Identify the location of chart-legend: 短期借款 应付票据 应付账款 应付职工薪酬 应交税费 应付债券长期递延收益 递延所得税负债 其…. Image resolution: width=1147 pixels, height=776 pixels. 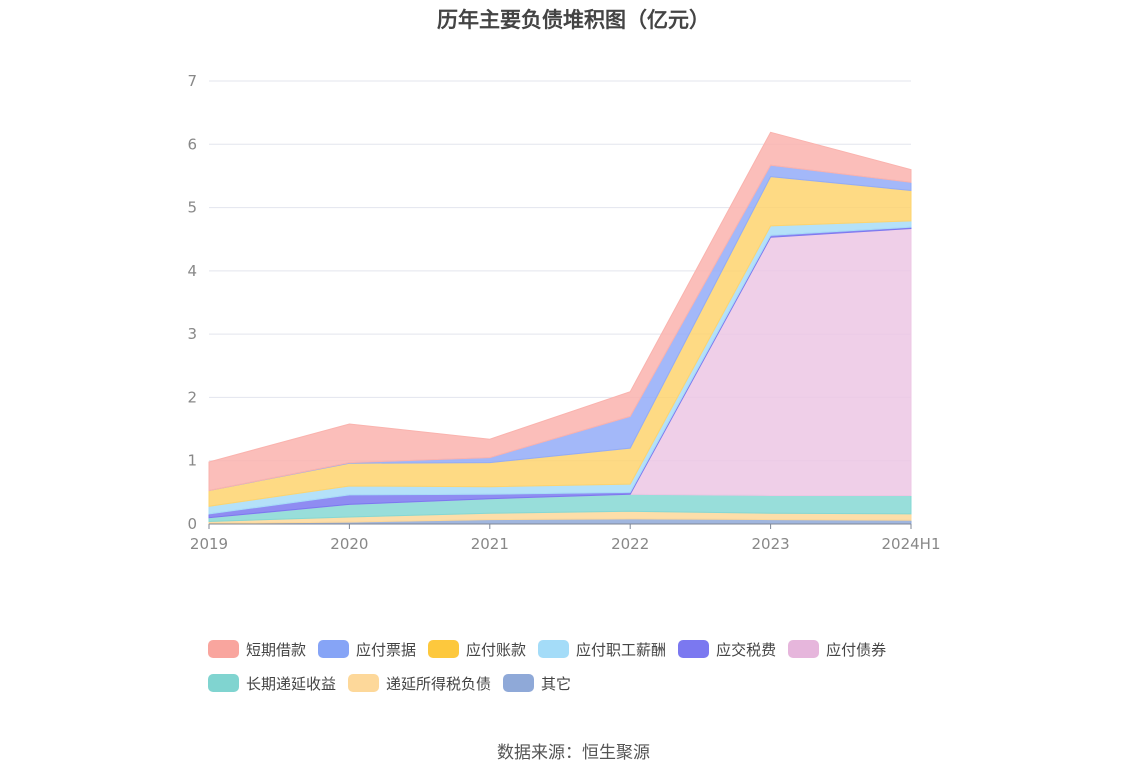
(588, 672).